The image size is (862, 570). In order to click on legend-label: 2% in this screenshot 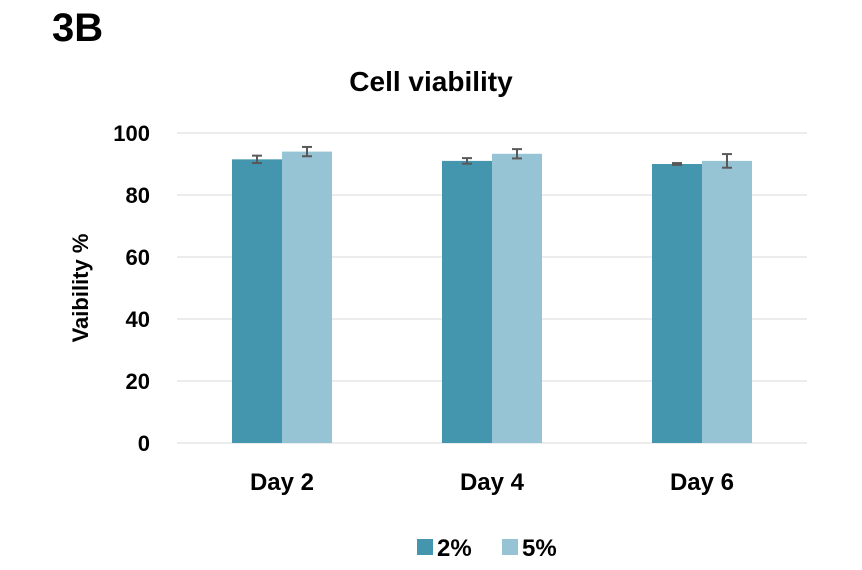, I will do `click(454, 548)`.